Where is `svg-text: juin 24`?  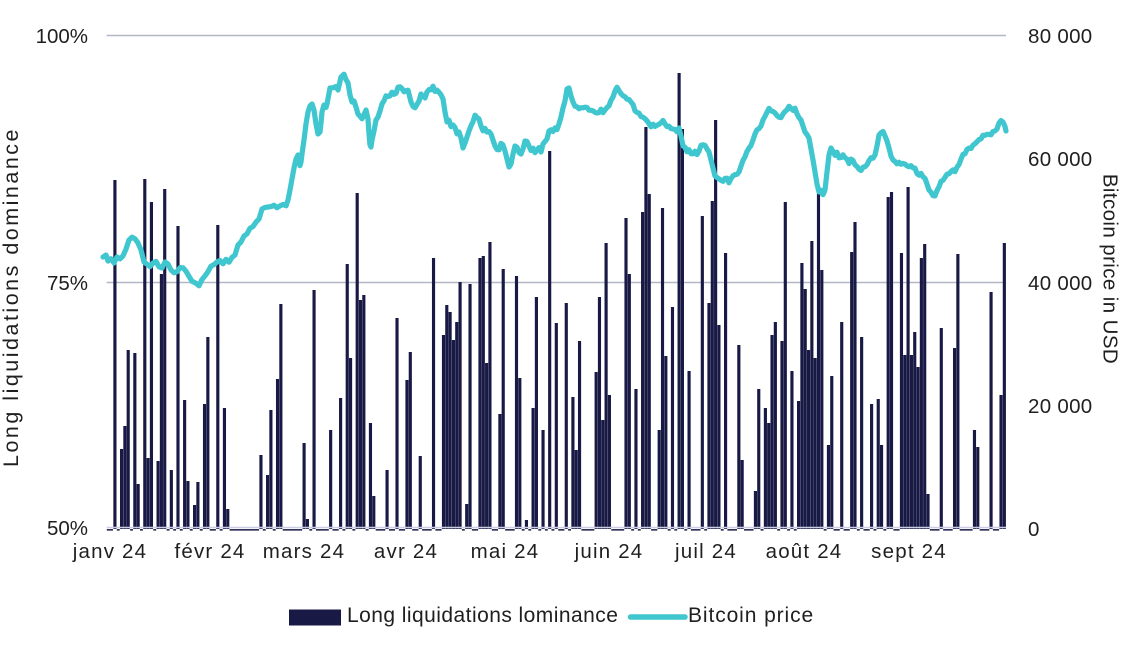 svg-text: juin 24 is located at coordinates (609, 551).